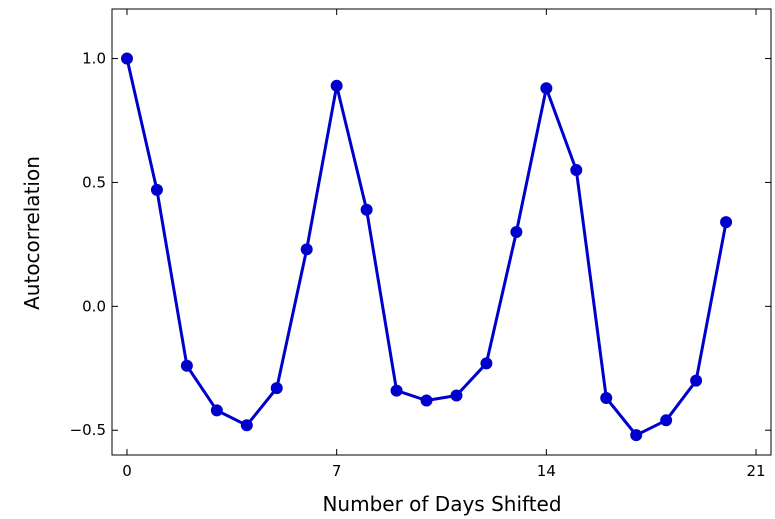 The image size is (775, 519). I want to click on x-tick-label: 14, so click(546, 471).